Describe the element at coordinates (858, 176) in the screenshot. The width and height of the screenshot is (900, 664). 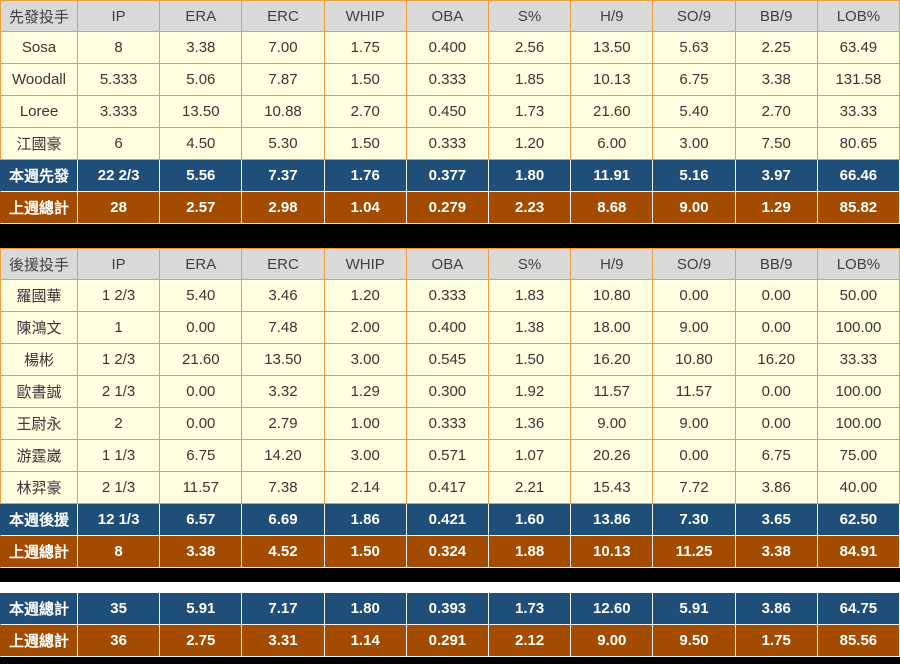
I see `stat-cell: 66.46` at that location.